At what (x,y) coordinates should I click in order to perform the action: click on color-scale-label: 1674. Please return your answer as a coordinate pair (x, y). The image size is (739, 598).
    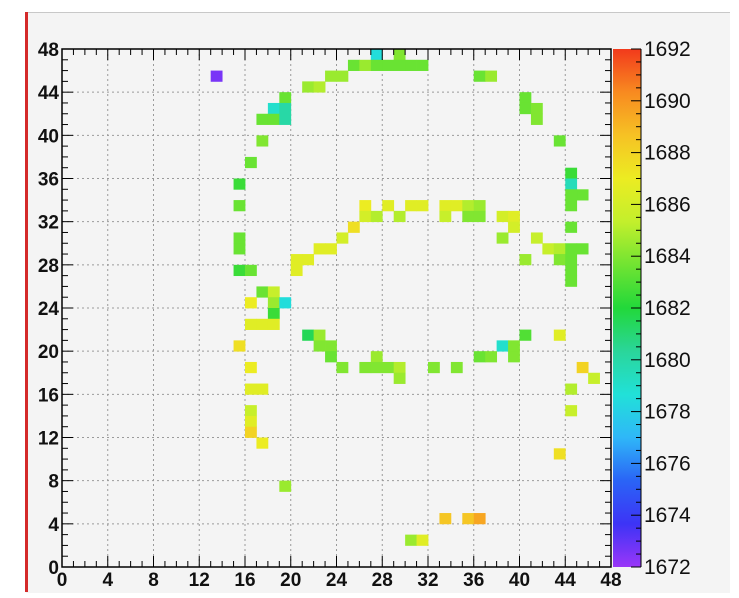
    Looking at the image, I should click on (667, 515).